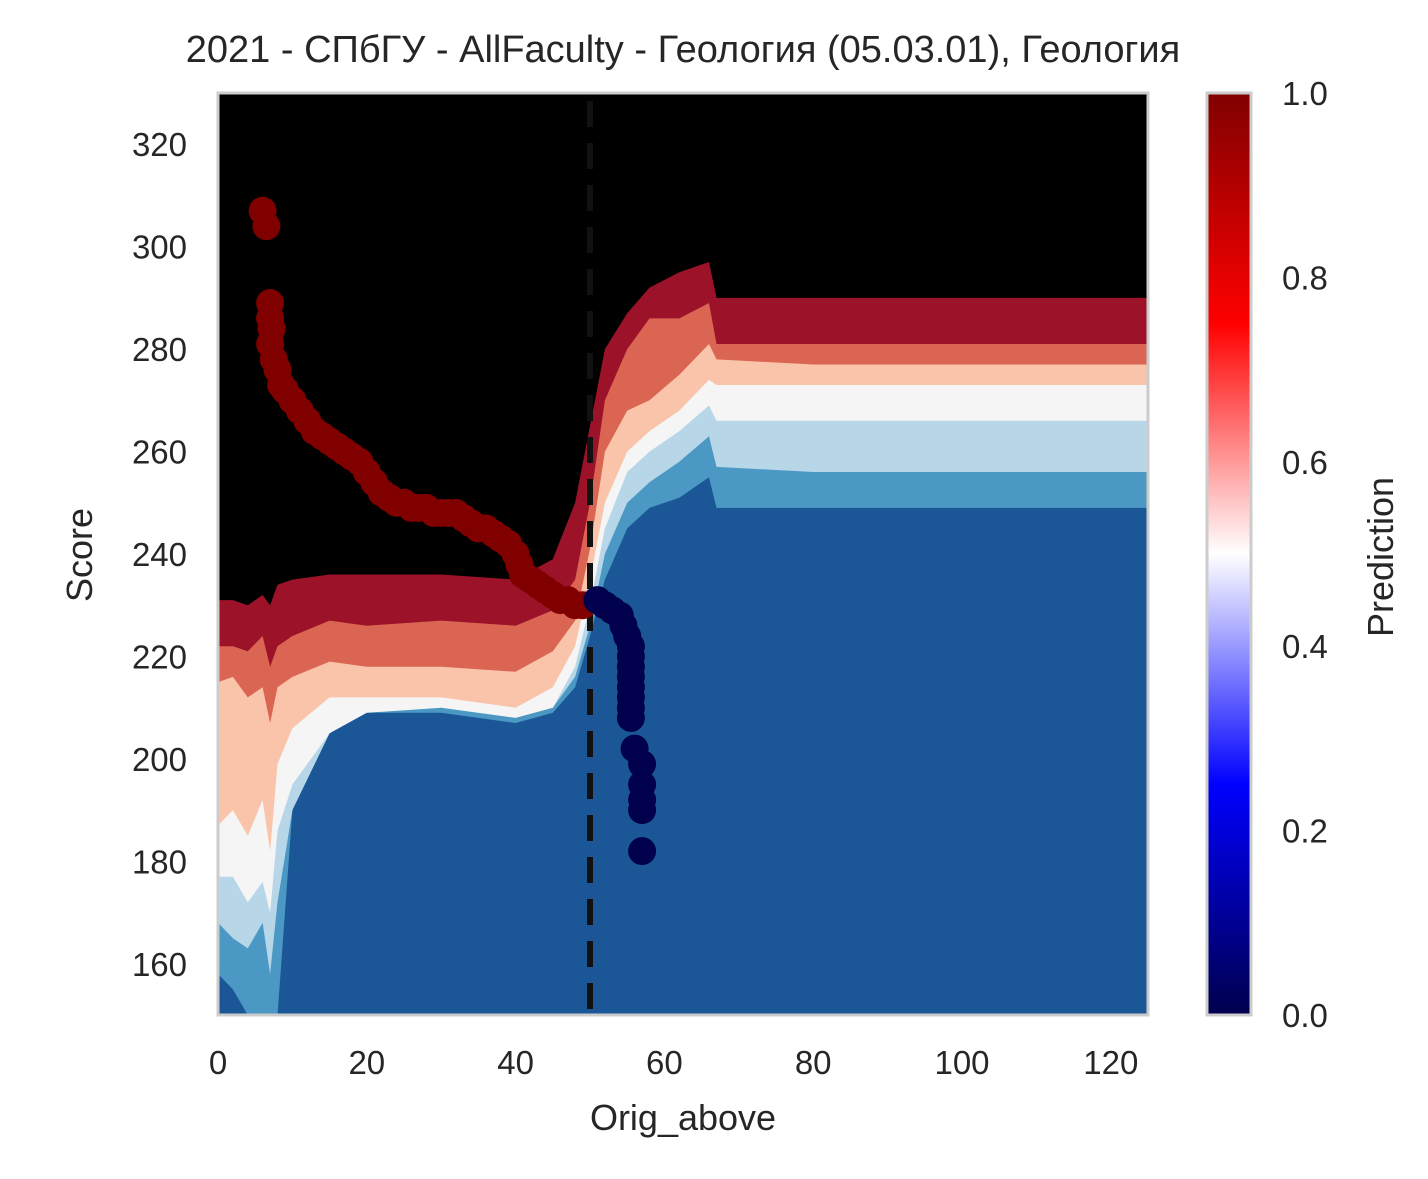 The width and height of the screenshot is (1428, 1179). Describe the element at coordinates (1305, 462) in the screenshot. I see `colorbar-tick-label: 0.6` at that location.